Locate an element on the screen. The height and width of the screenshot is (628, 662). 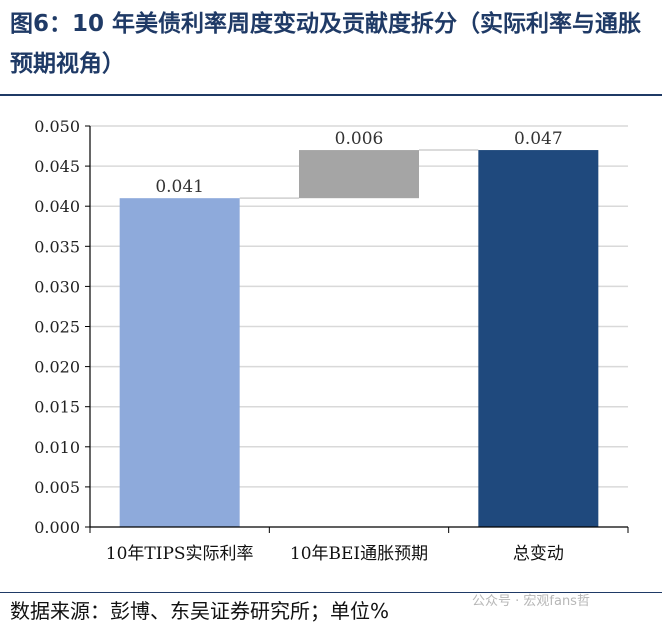
y-tick-label: 0.025 is located at coordinates (57, 327).